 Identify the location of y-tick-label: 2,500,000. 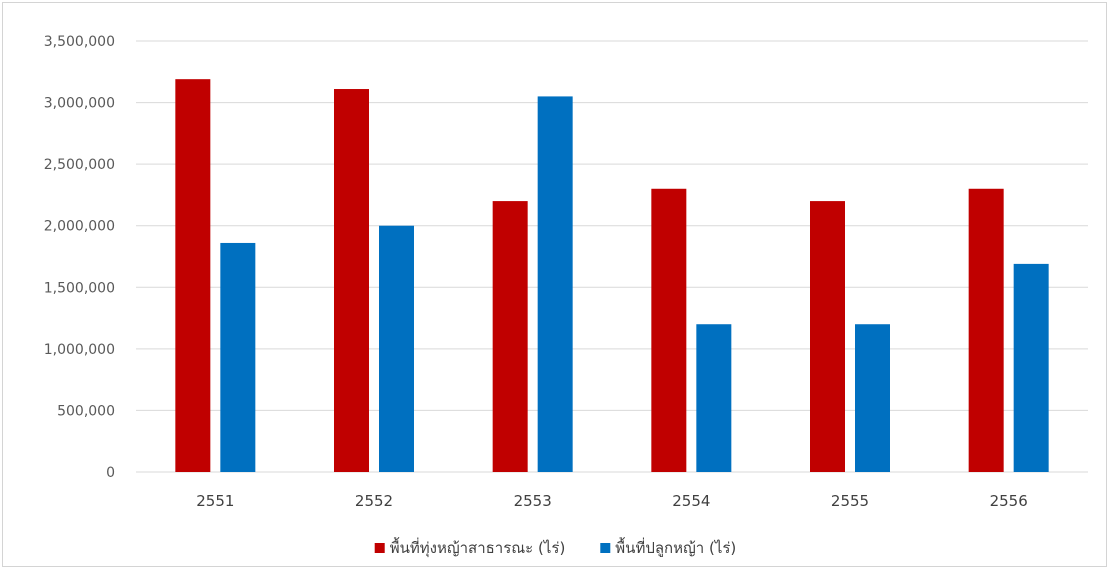
(79, 165).